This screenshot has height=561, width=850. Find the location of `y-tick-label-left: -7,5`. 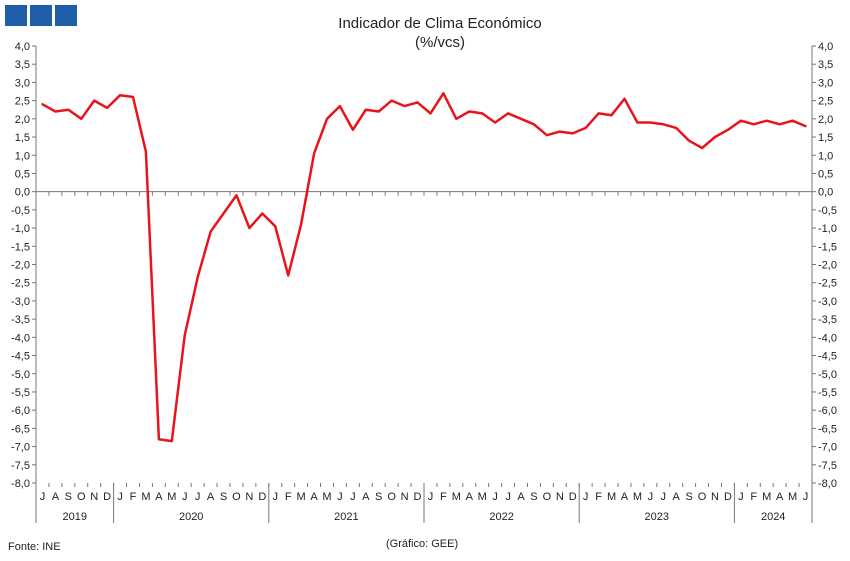

y-tick-label-left: -7,5 is located at coordinates (20, 466).